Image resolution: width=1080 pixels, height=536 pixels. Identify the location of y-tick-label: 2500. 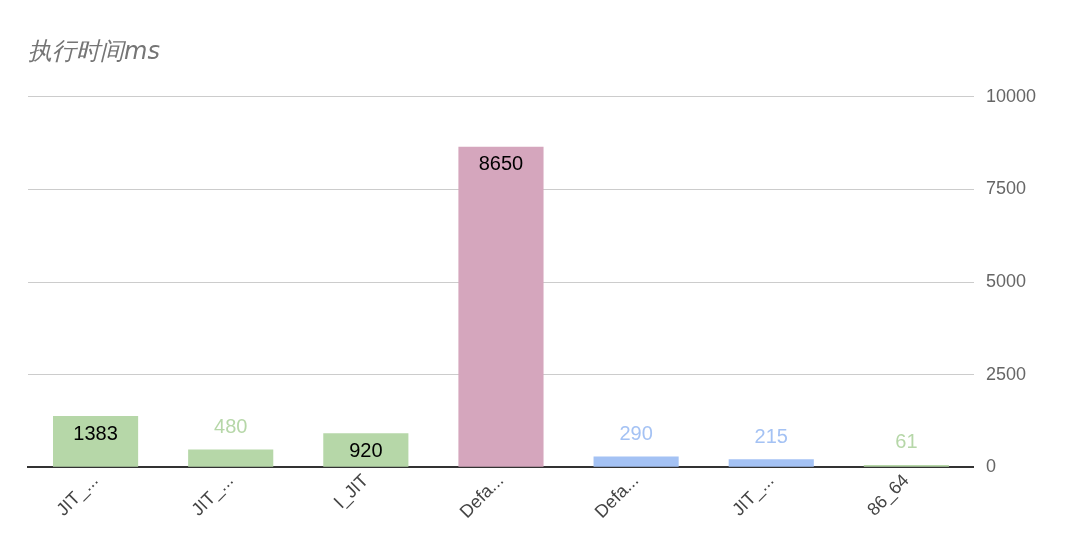
(1005, 373).